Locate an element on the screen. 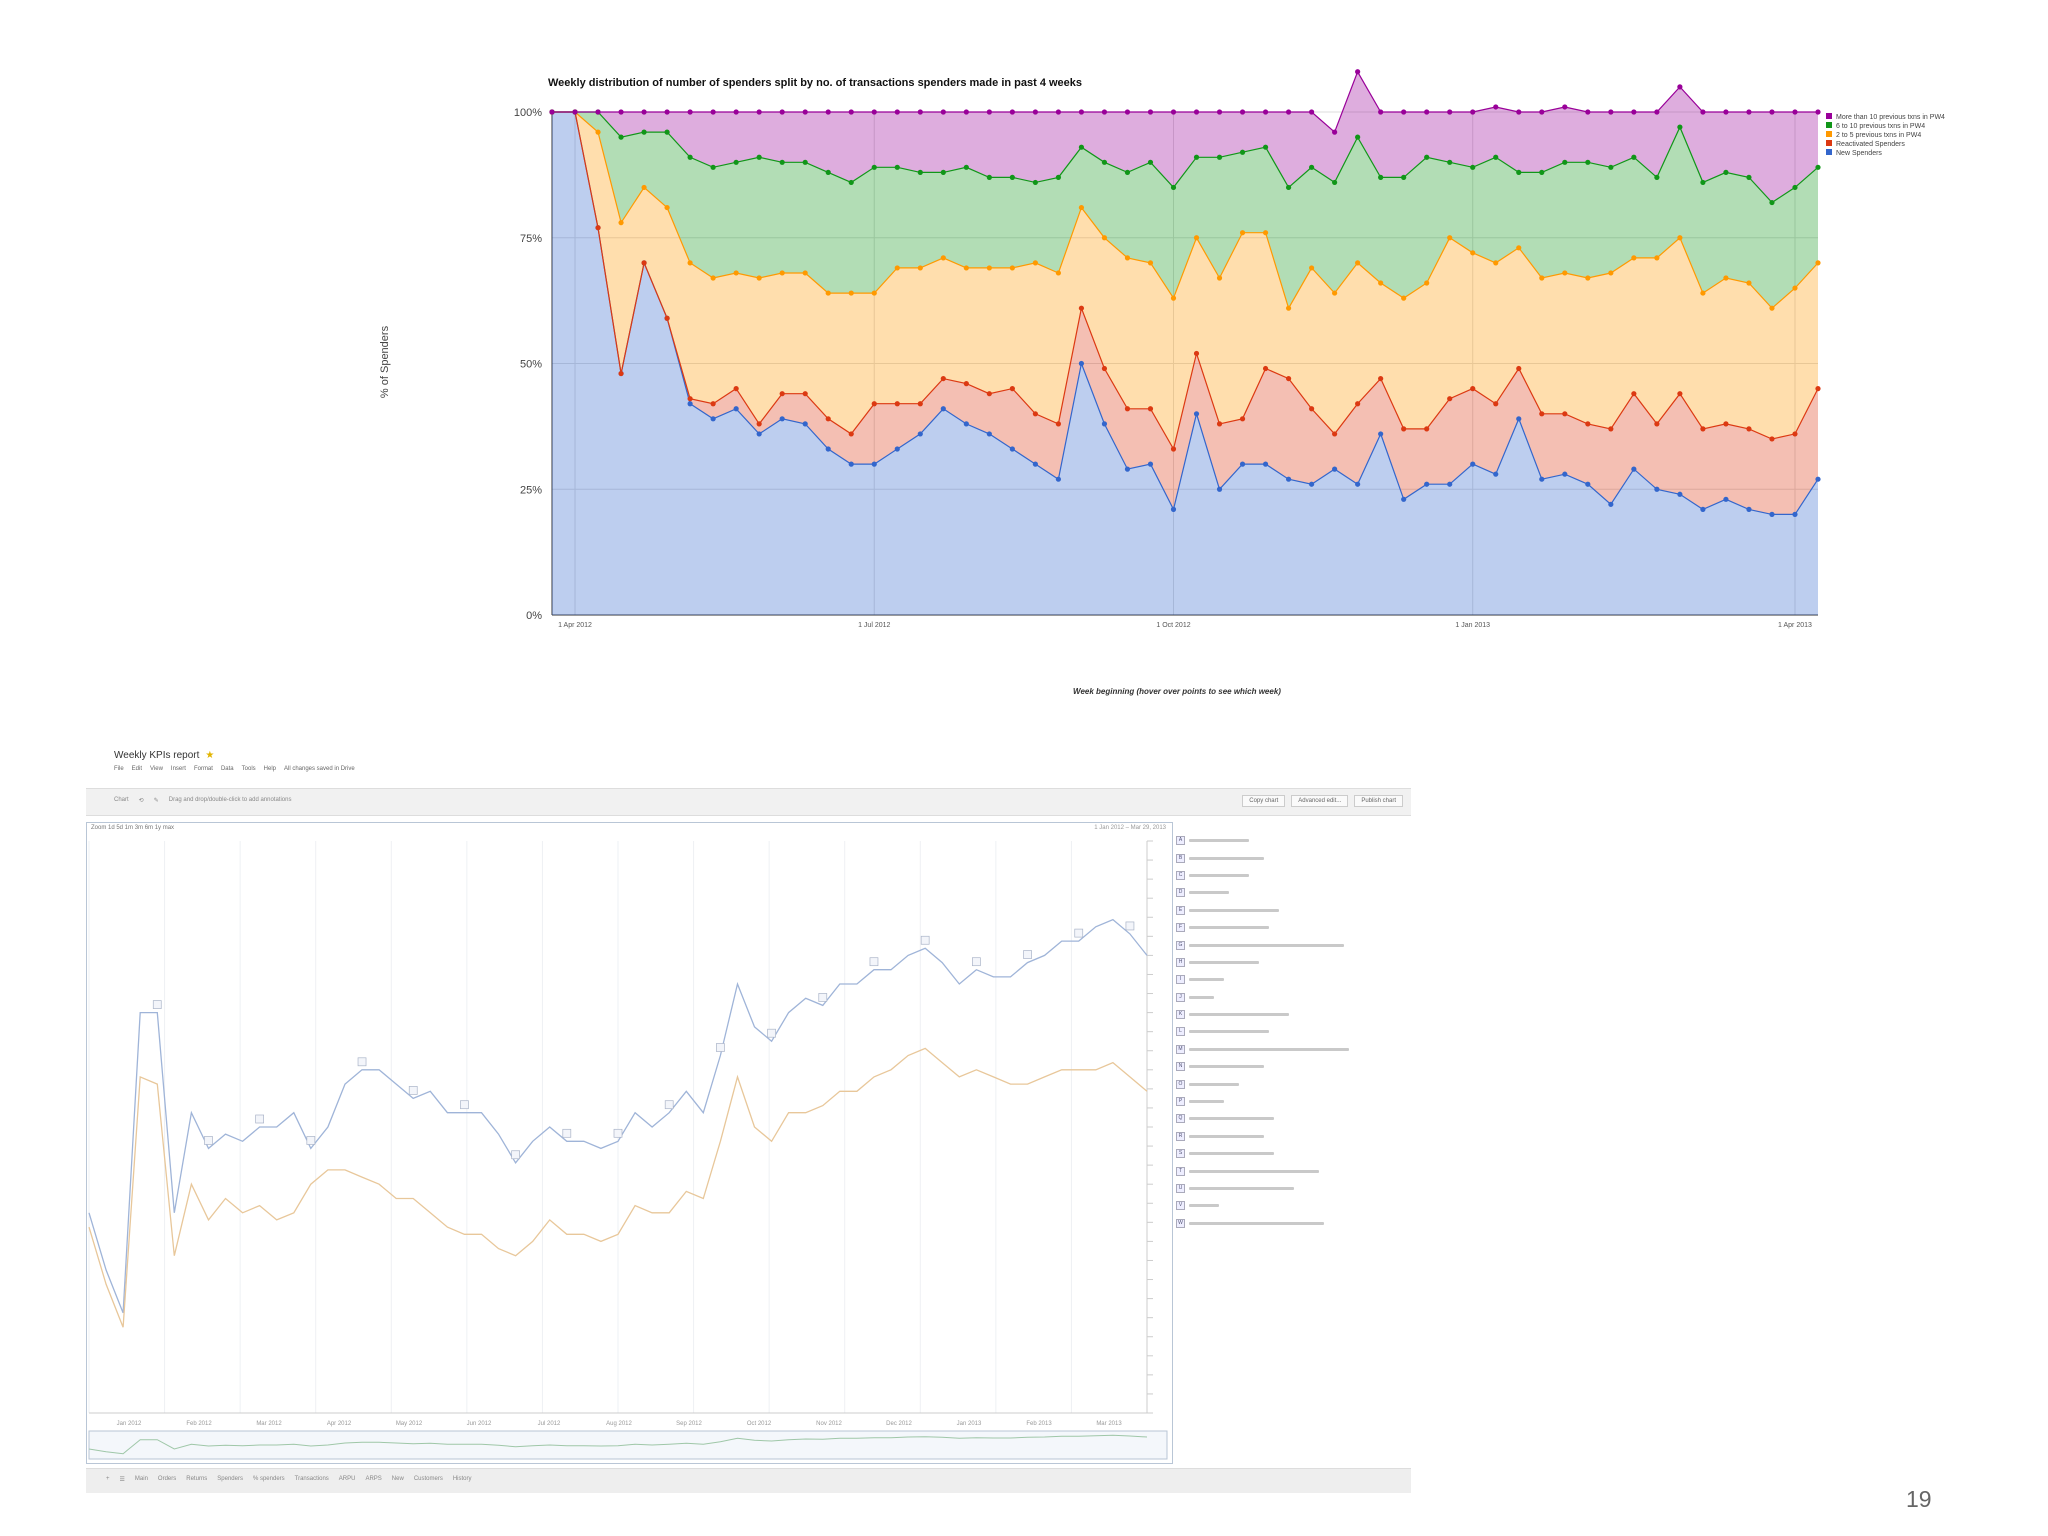 The height and width of the screenshot is (1536, 2048). edit-icon: ✎ is located at coordinates (156, 801).